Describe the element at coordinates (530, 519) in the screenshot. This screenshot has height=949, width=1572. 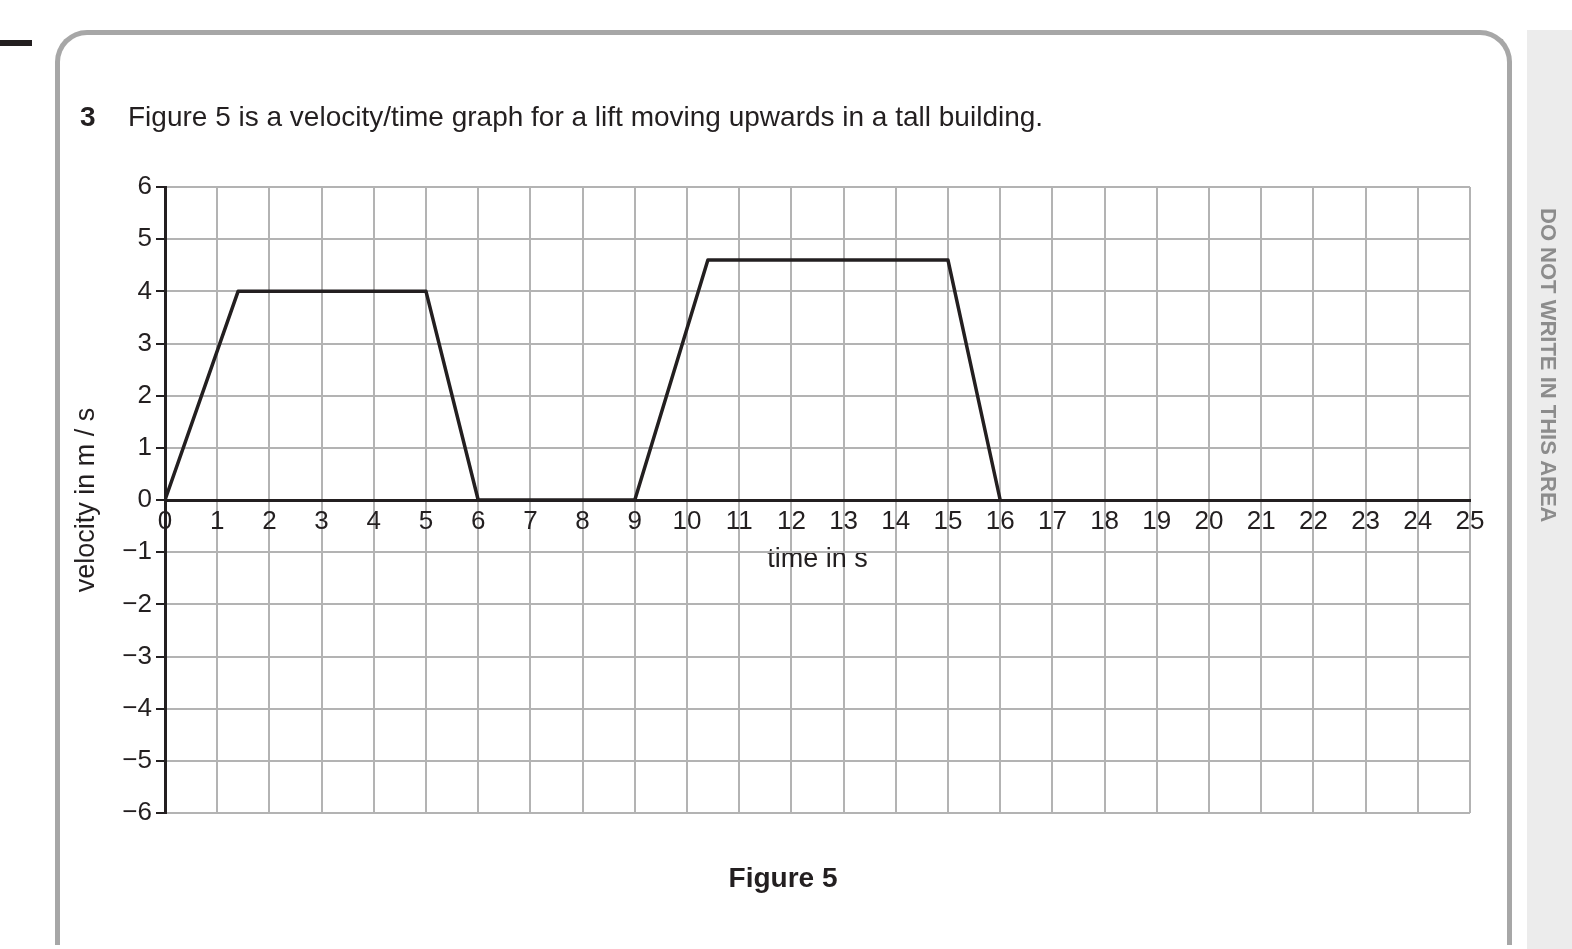
I see `x-tick-label: 7` at that location.